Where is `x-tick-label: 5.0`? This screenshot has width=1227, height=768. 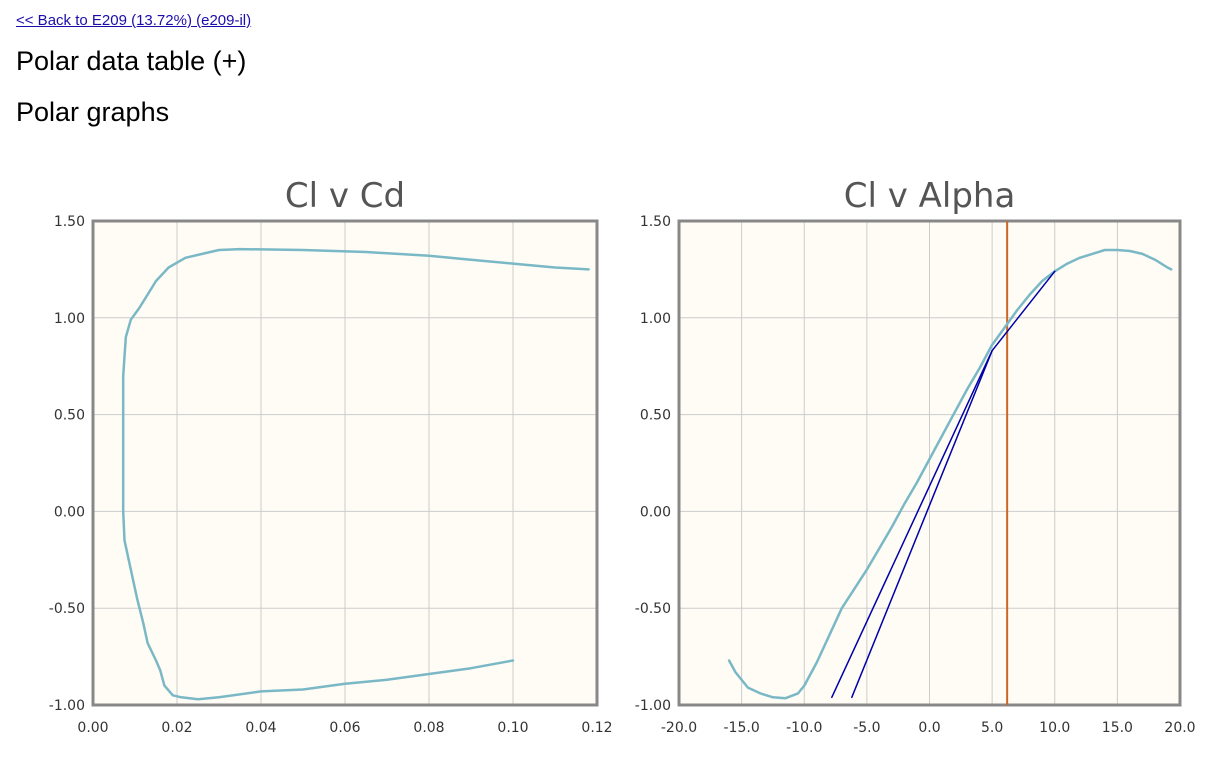
x-tick-label: 5.0 is located at coordinates (992, 728).